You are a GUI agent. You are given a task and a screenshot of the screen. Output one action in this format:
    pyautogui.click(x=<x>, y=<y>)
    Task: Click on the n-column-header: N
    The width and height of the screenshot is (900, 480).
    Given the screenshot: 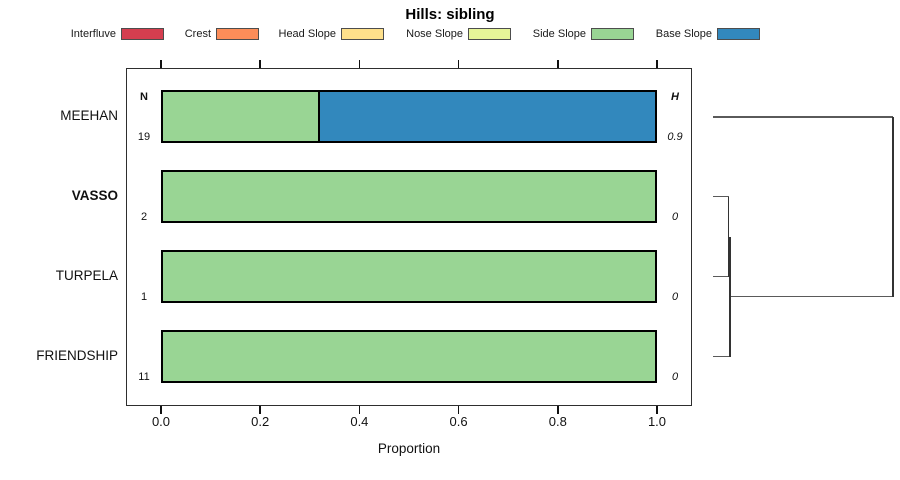 What is the action you would take?
    pyautogui.click(x=144, y=97)
    